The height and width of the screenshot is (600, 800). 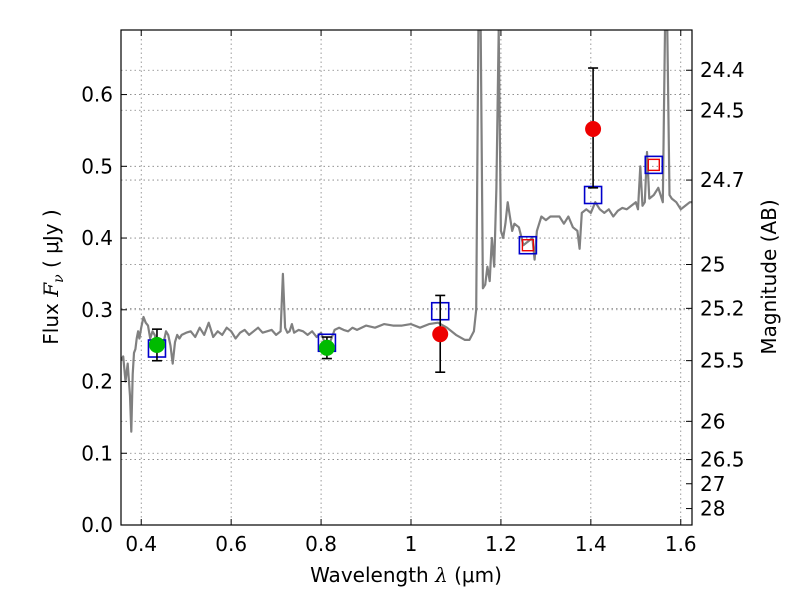 What do you see at coordinates (712, 421) in the screenshot?
I see `mag-tick-label: 26` at bounding box center [712, 421].